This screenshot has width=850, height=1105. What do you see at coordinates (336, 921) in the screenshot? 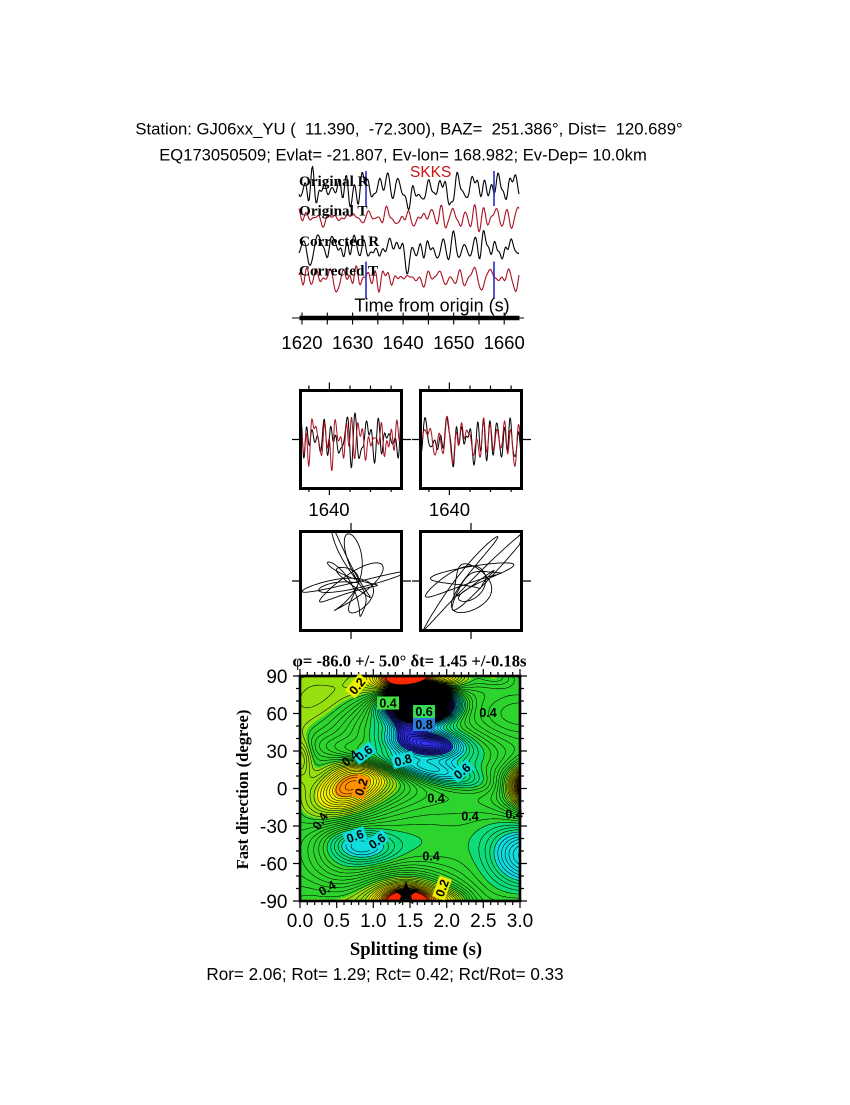
I see `svg-text: 0.5` at bounding box center [336, 921].